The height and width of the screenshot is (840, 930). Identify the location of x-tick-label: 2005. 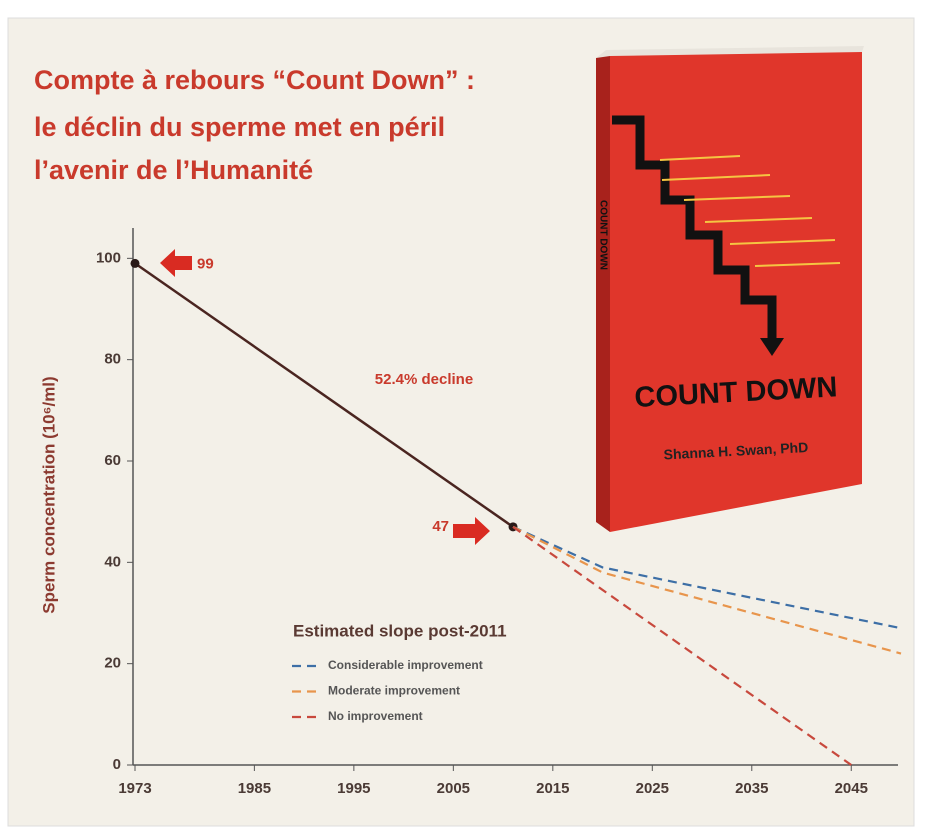
(453, 788).